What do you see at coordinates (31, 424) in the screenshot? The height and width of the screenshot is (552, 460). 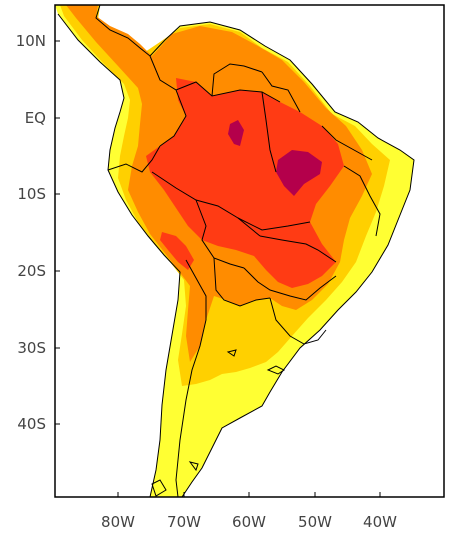 I see `lat-label-40s: 40S` at bounding box center [31, 424].